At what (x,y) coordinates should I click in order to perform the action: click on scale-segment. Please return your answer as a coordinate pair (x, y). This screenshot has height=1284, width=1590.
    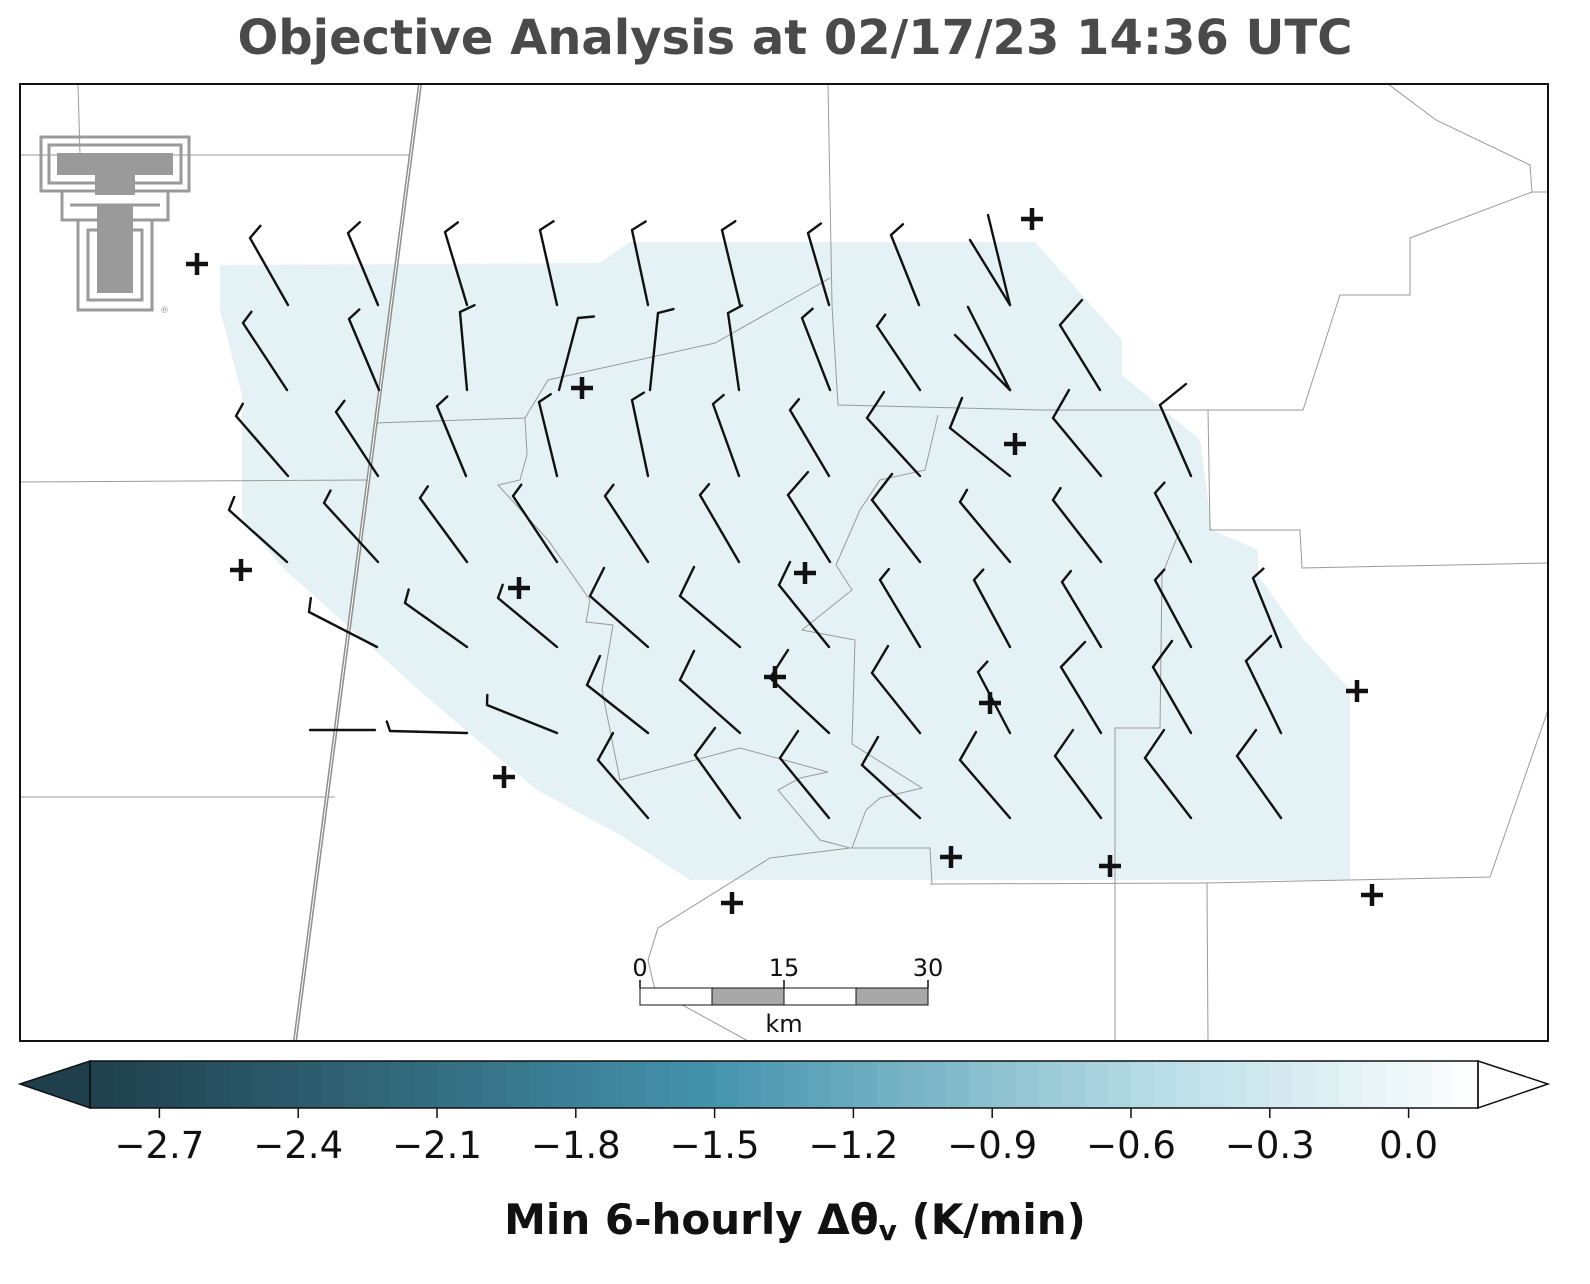
    Looking at the image, I should click on (820, 996).